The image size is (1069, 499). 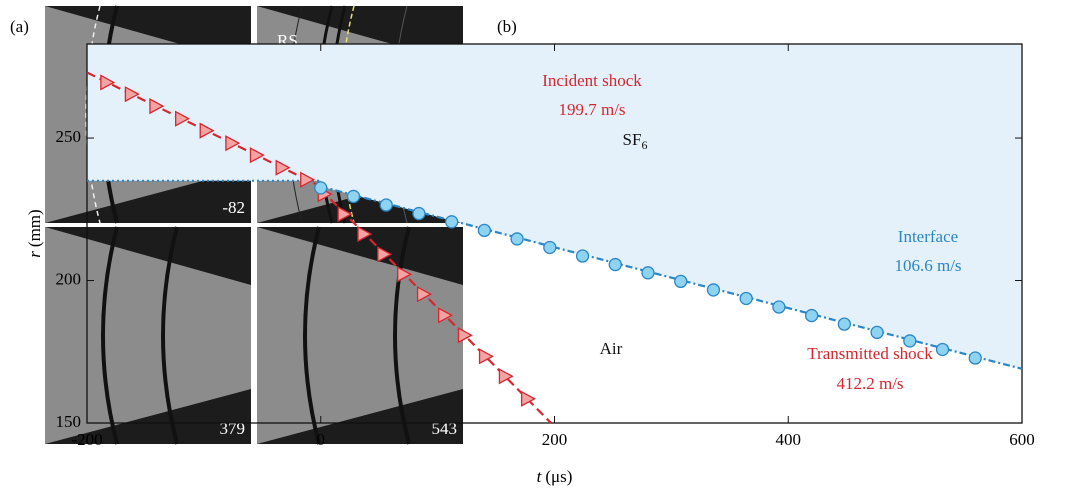 I want to click on annotation: 199.7 m/s, so click(x=591, y=109).